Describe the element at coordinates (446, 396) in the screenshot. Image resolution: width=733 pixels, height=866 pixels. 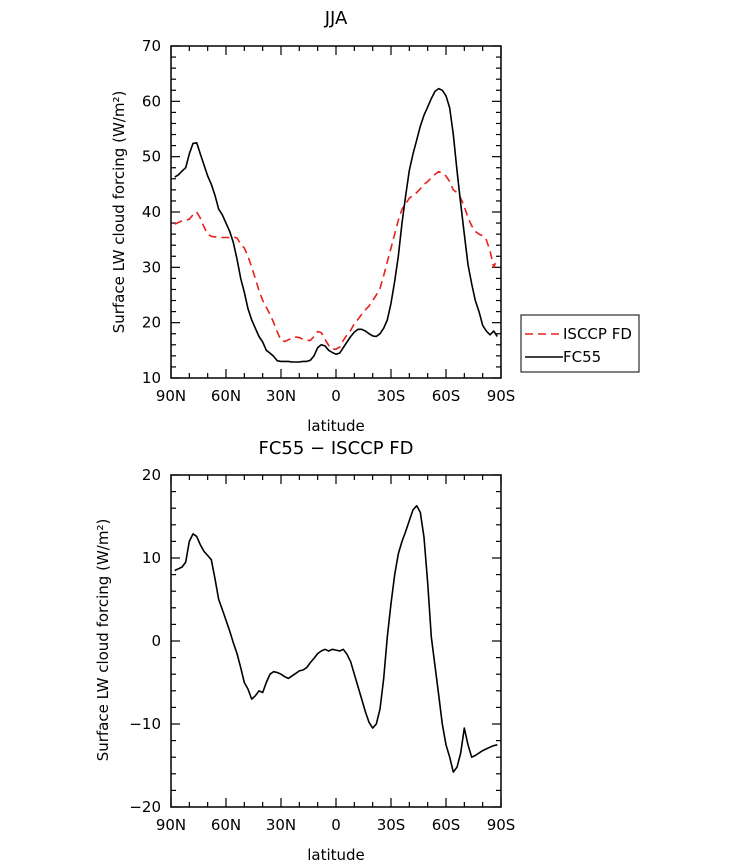
I see `top-chart-x-tick-label: 60S` at that location.